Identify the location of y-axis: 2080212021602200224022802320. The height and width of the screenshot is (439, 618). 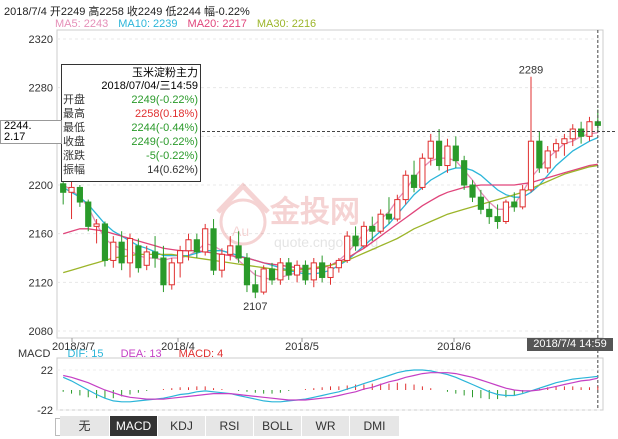
(41, 186).